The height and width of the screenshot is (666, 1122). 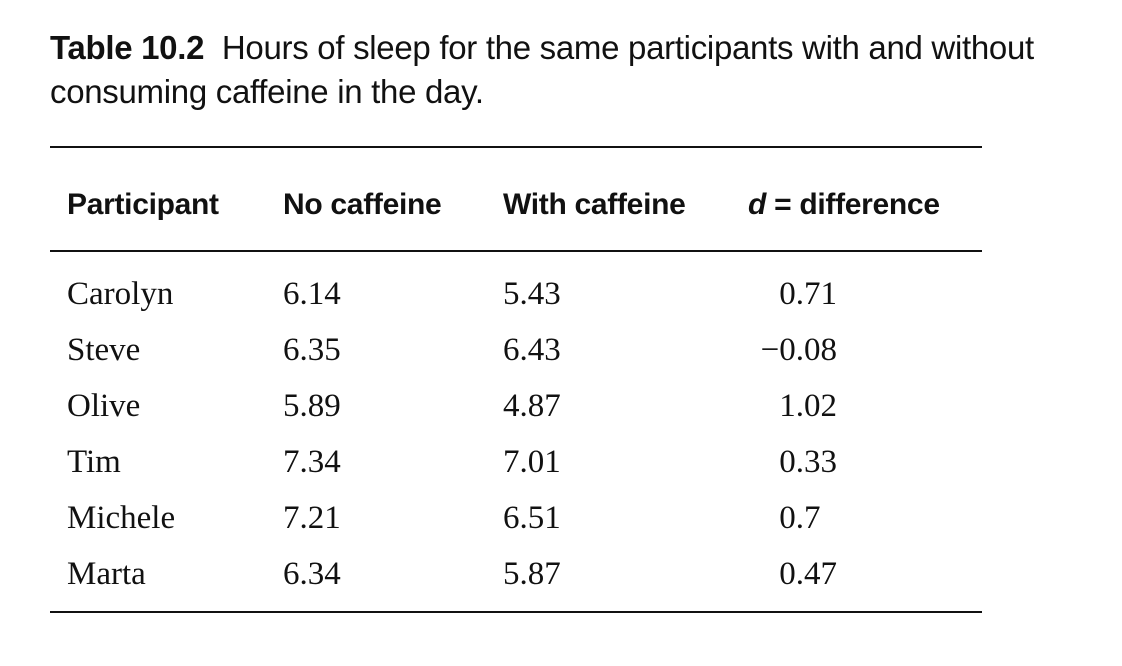 I want to click on cell-no-caffeine: 6.14, so click(x=312, y=294).